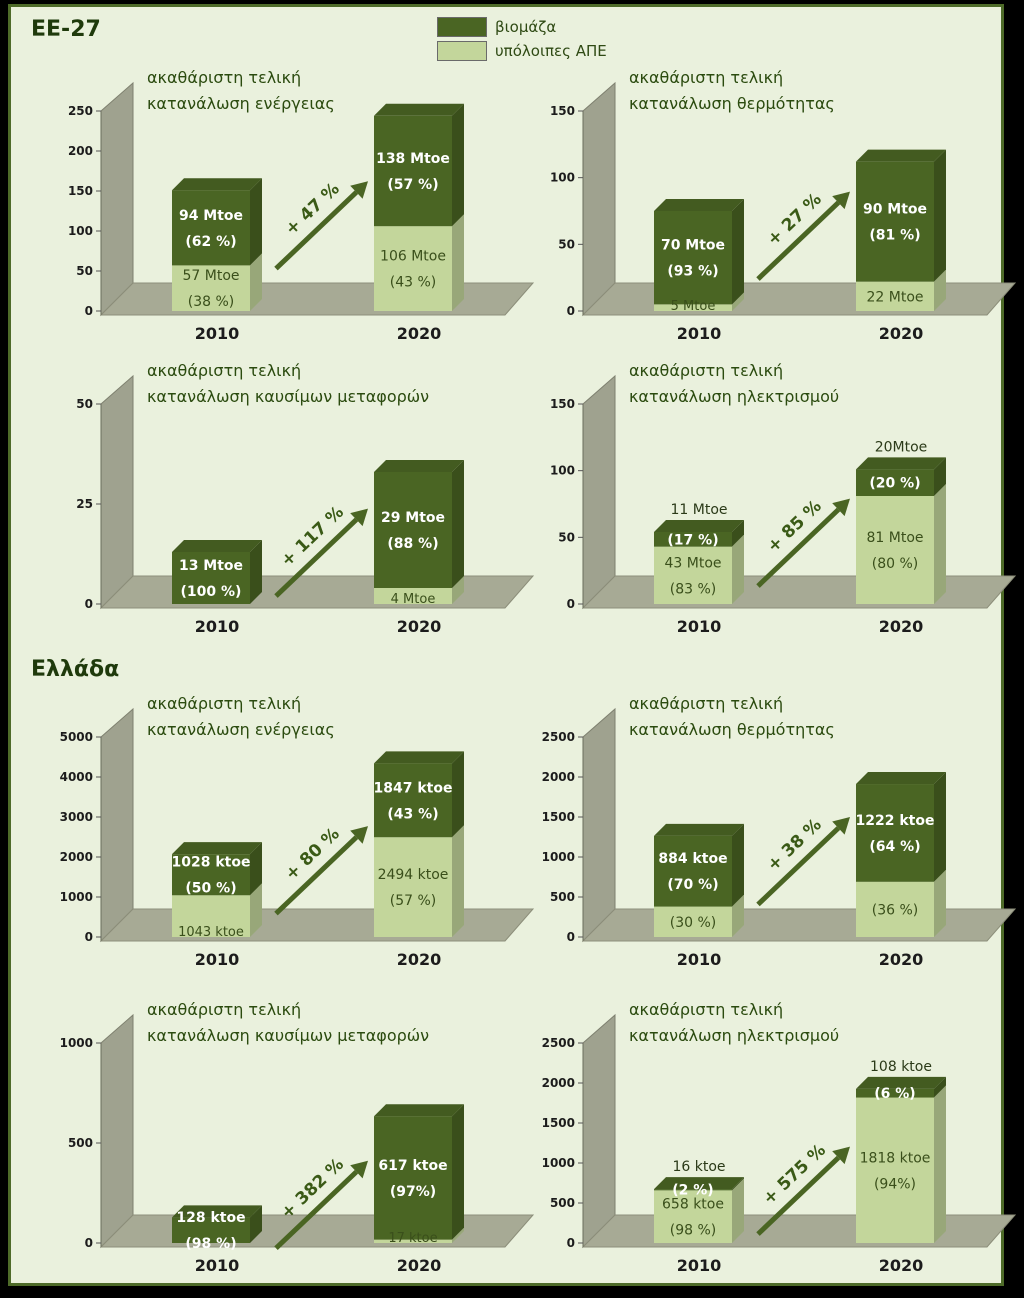 The width and height of the screenshot is (1024, 1298). What do you see at coordinates (412, 814) in the screenshot?
I see `data-label-biomass: (43 %)` at bounding box center [412, 814].